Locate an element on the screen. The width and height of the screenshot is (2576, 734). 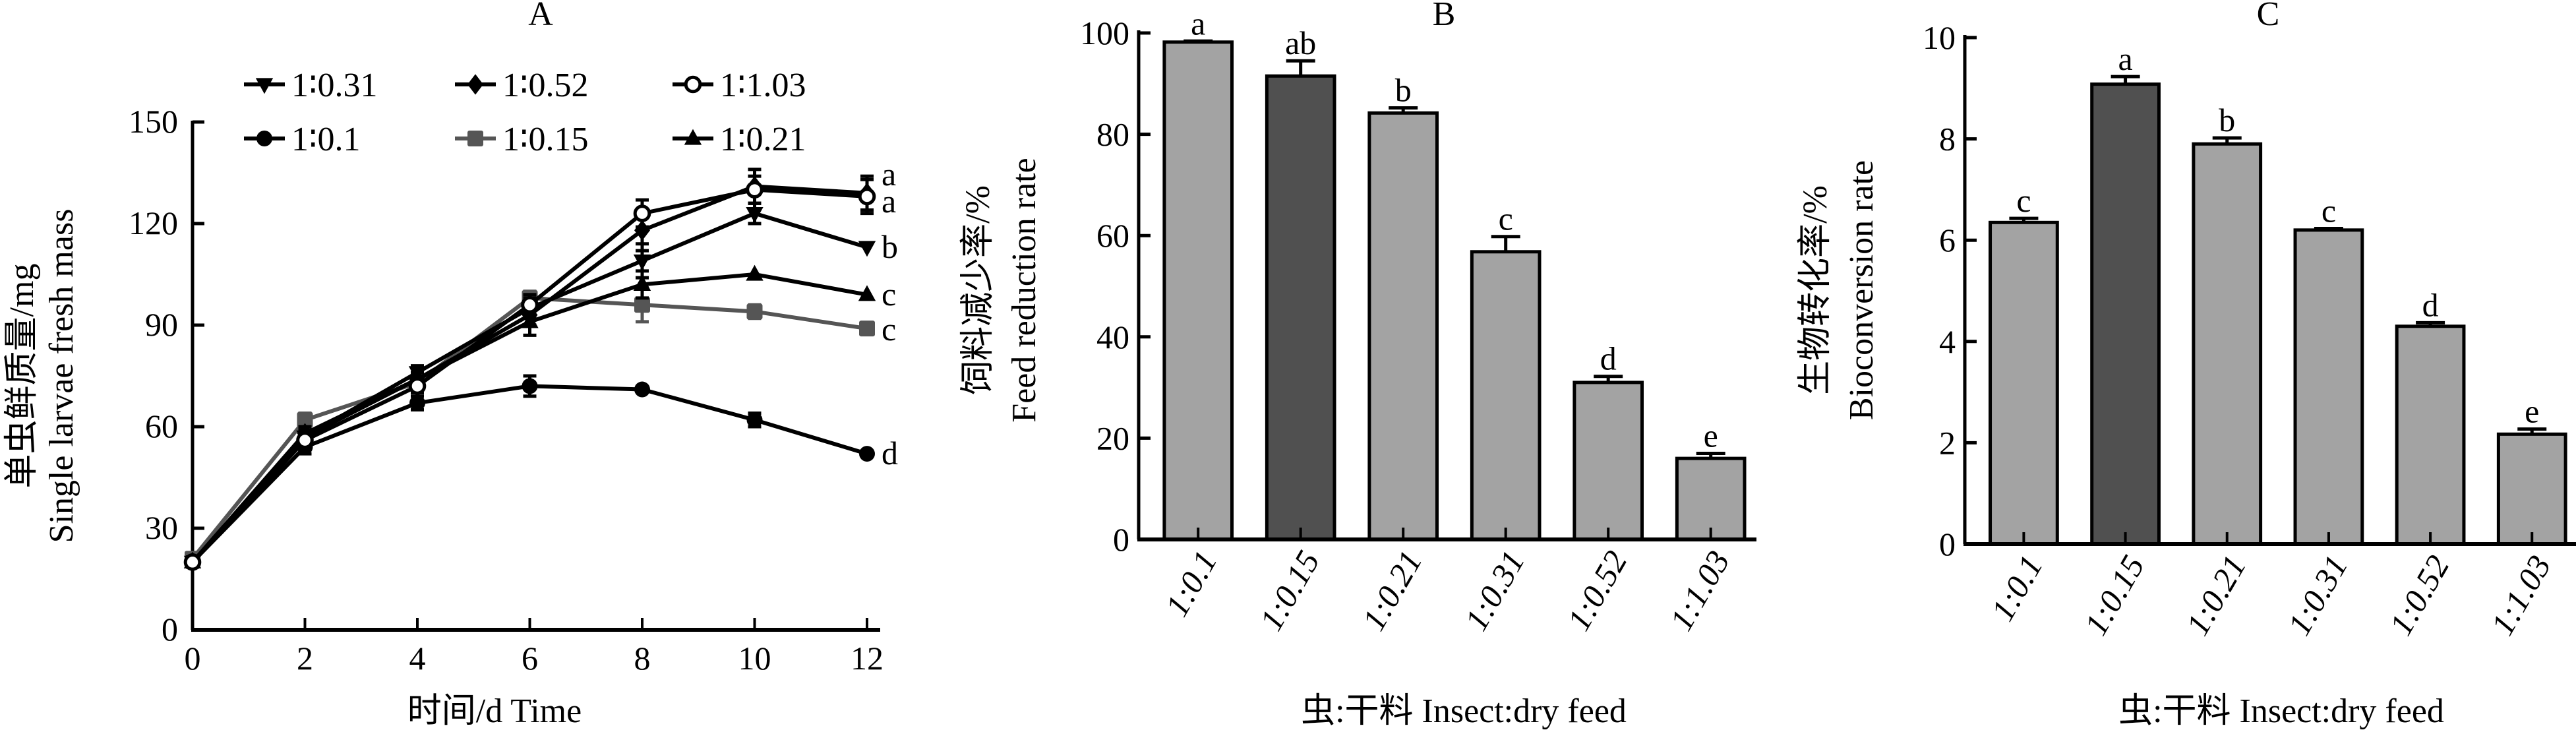
panel-a-xlabel: 时间/d Time is located at coordinates (494, 711).